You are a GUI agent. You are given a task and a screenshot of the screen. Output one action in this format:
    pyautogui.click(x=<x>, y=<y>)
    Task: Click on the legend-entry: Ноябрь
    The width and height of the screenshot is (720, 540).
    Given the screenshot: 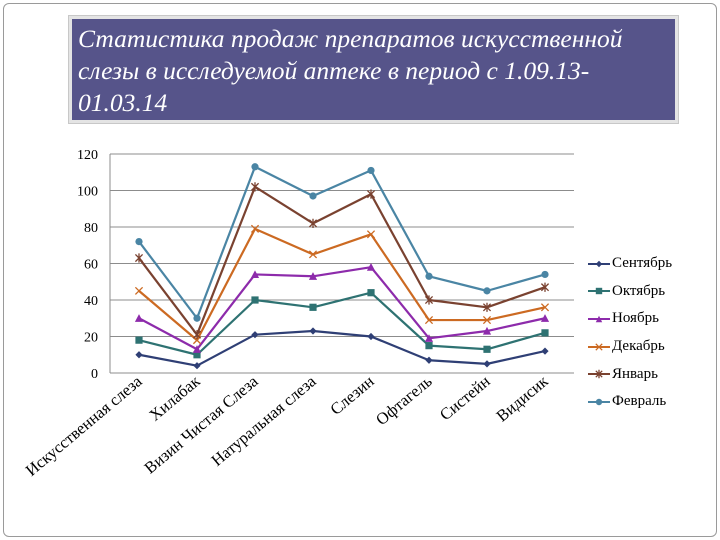 What is the action you would take?
    pyautogui.click(x=650, y=319)
    